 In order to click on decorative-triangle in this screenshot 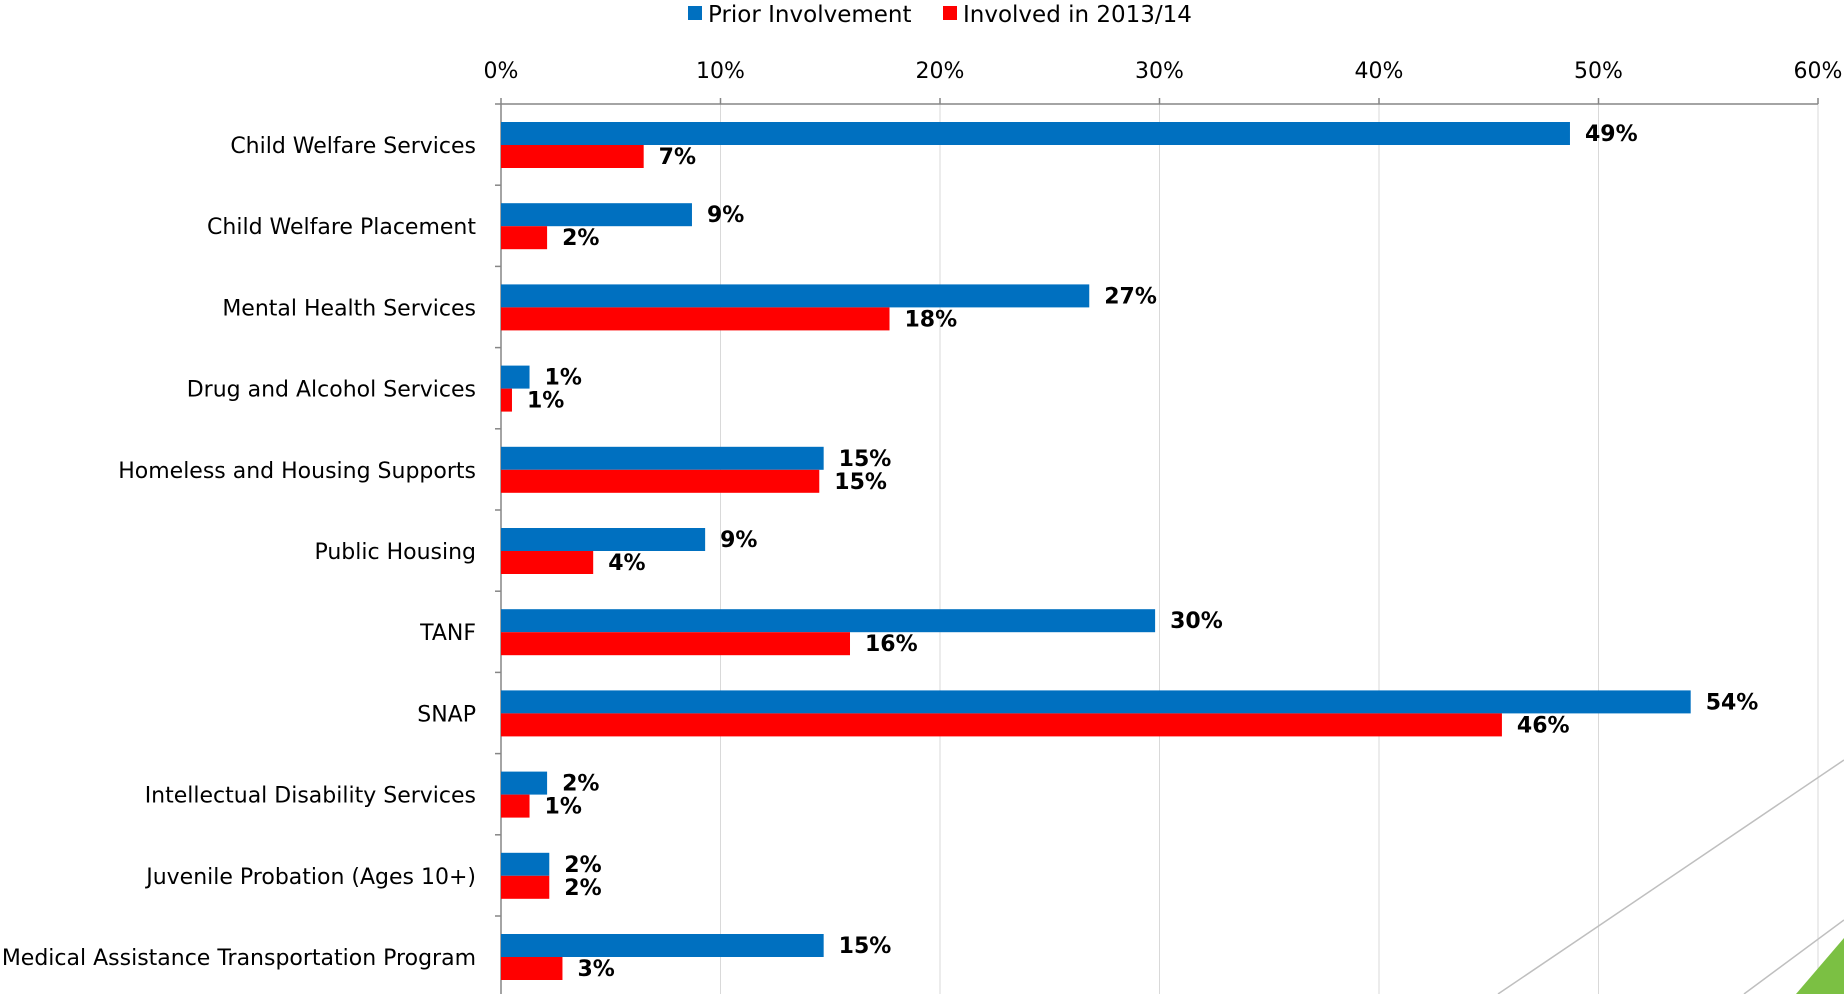, I will do `click(1820, 966)`.